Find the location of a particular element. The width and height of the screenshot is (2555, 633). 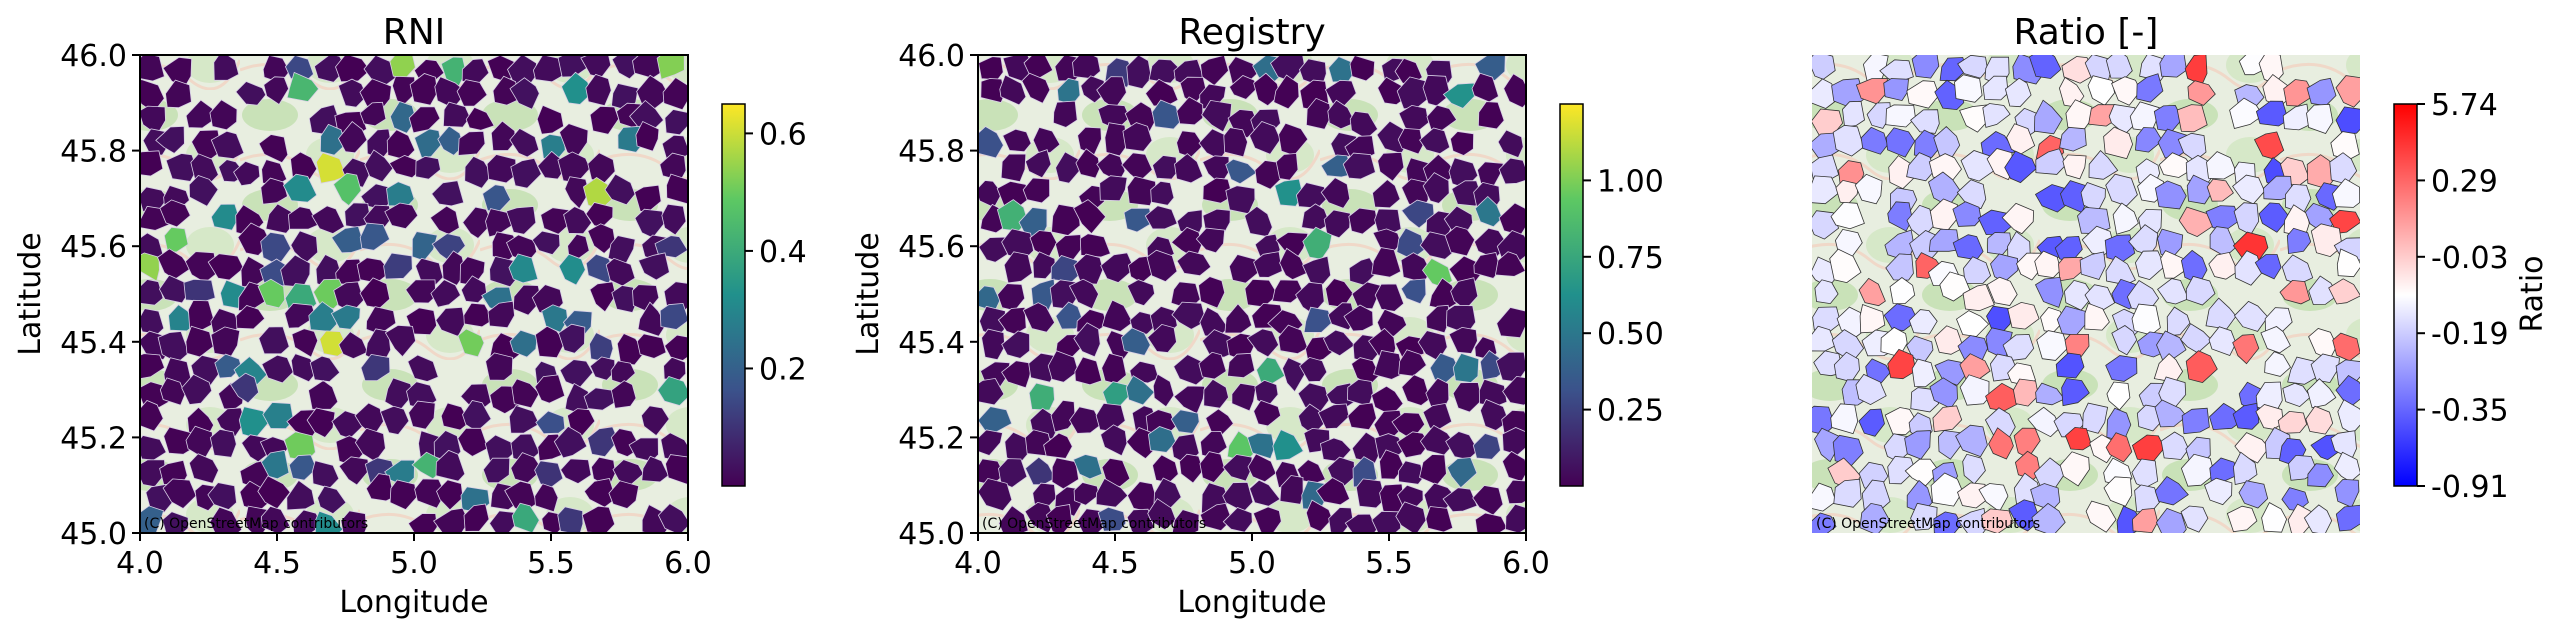

x-tick-label: 4.5 is located at coordinates (1115, 563).